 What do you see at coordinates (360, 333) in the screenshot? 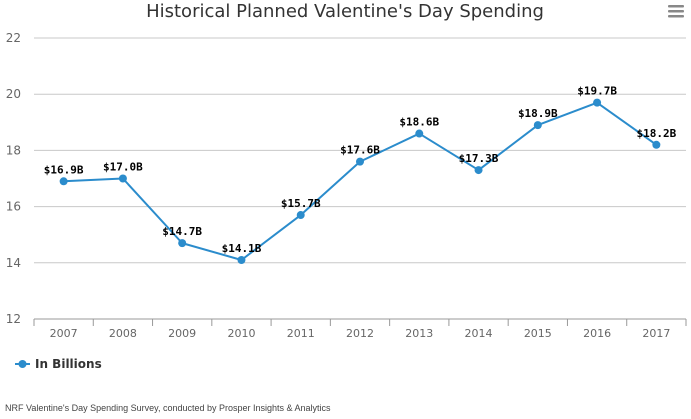
I see `x-tick-label: 2012` at bounding box center [360, 333].